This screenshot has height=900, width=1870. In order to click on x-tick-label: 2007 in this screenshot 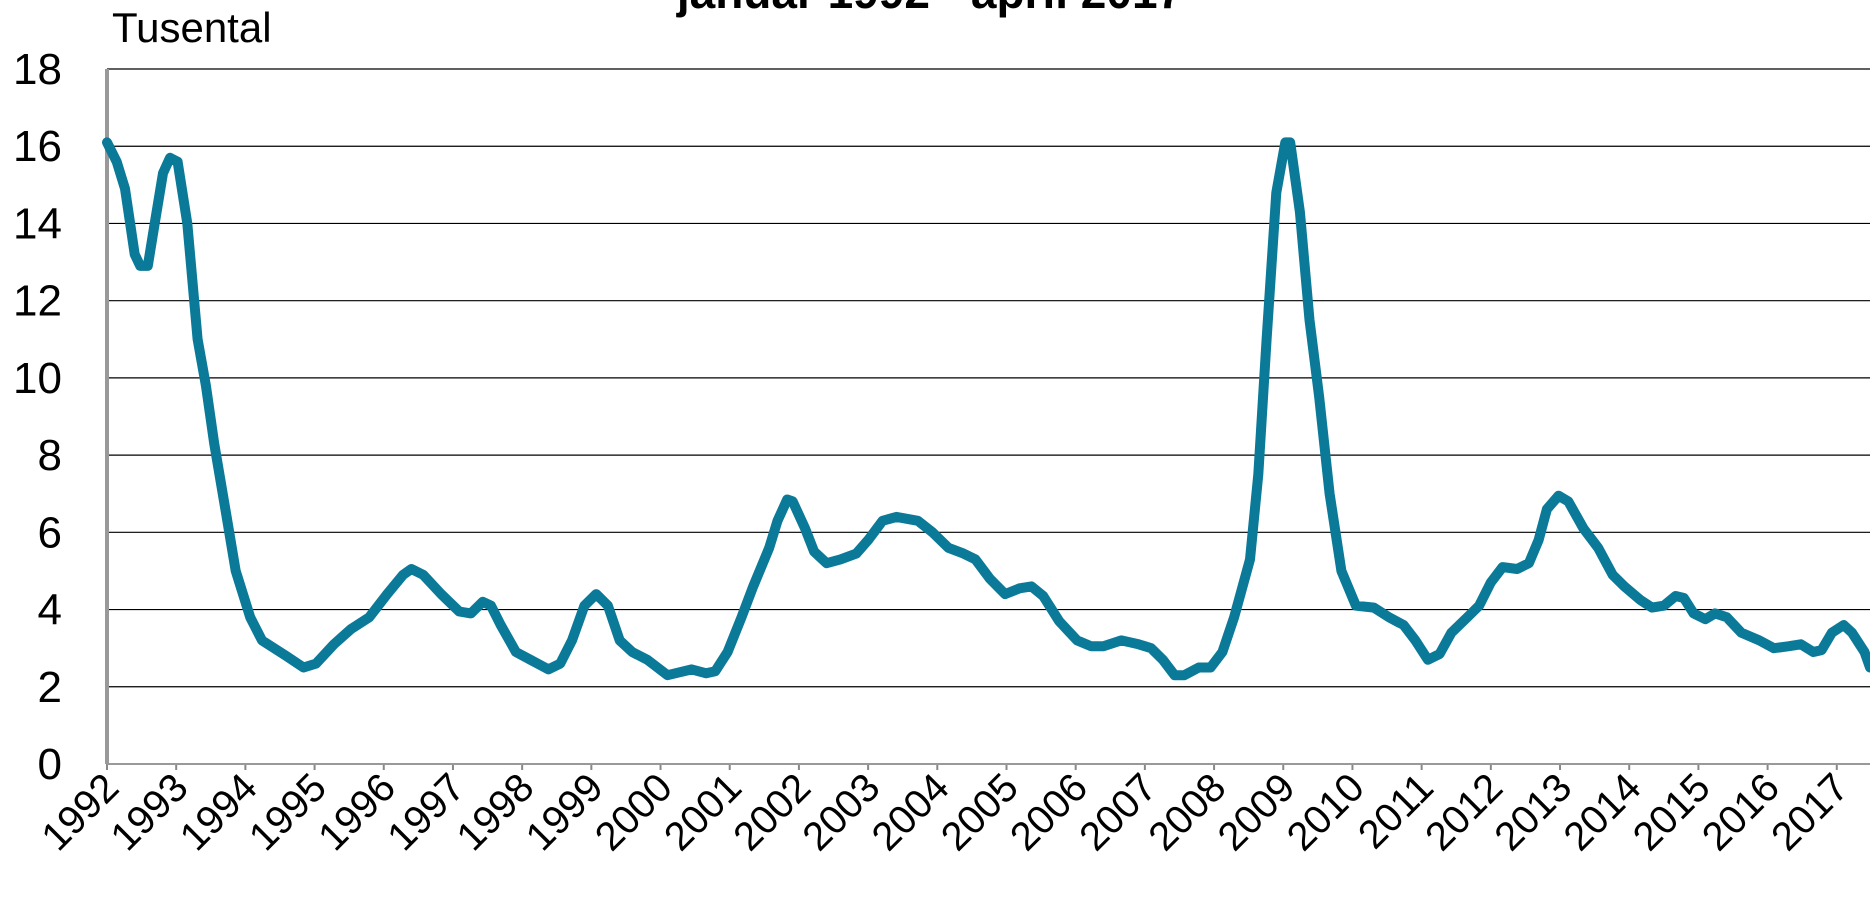, I will do `click(1118, 812)`.